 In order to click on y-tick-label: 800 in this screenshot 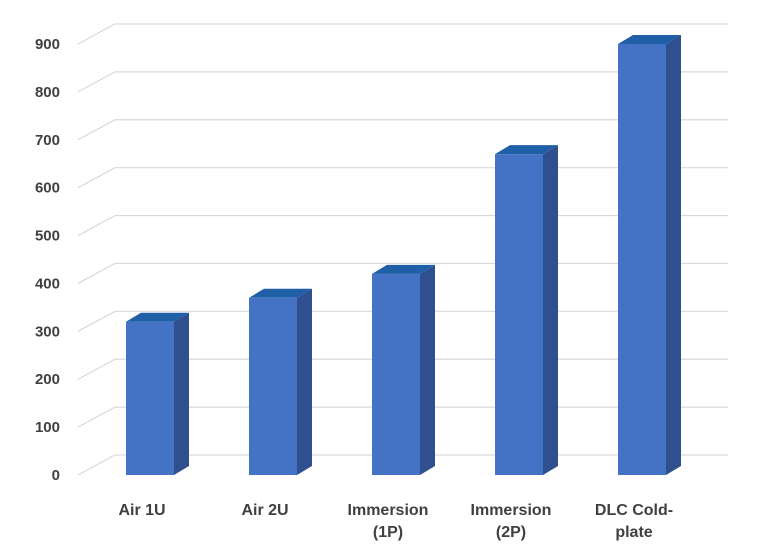, I will do `click(47, 92)`.